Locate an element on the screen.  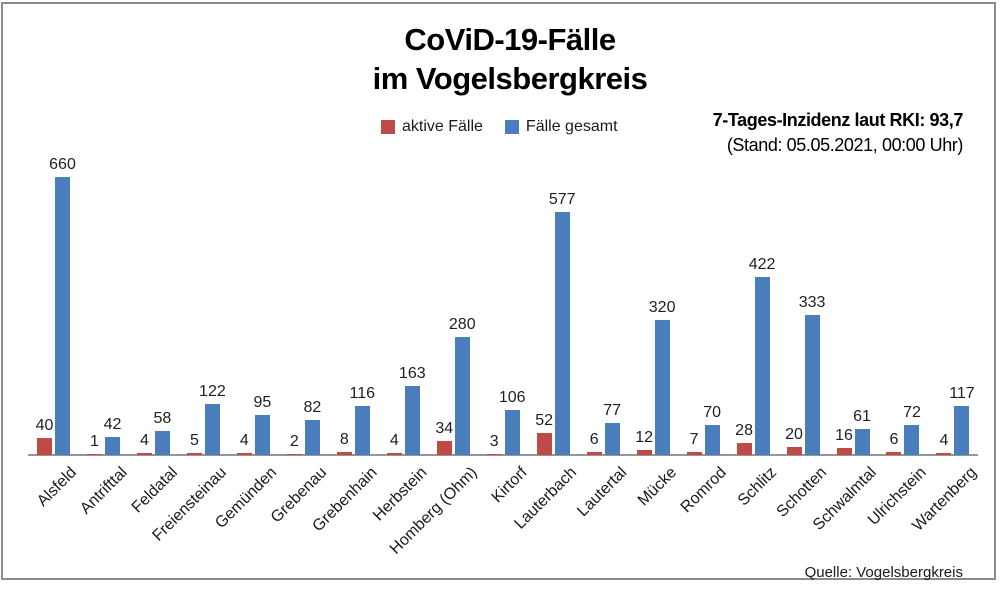
bar-value-label: 320 is located at coordinates (662, 307).